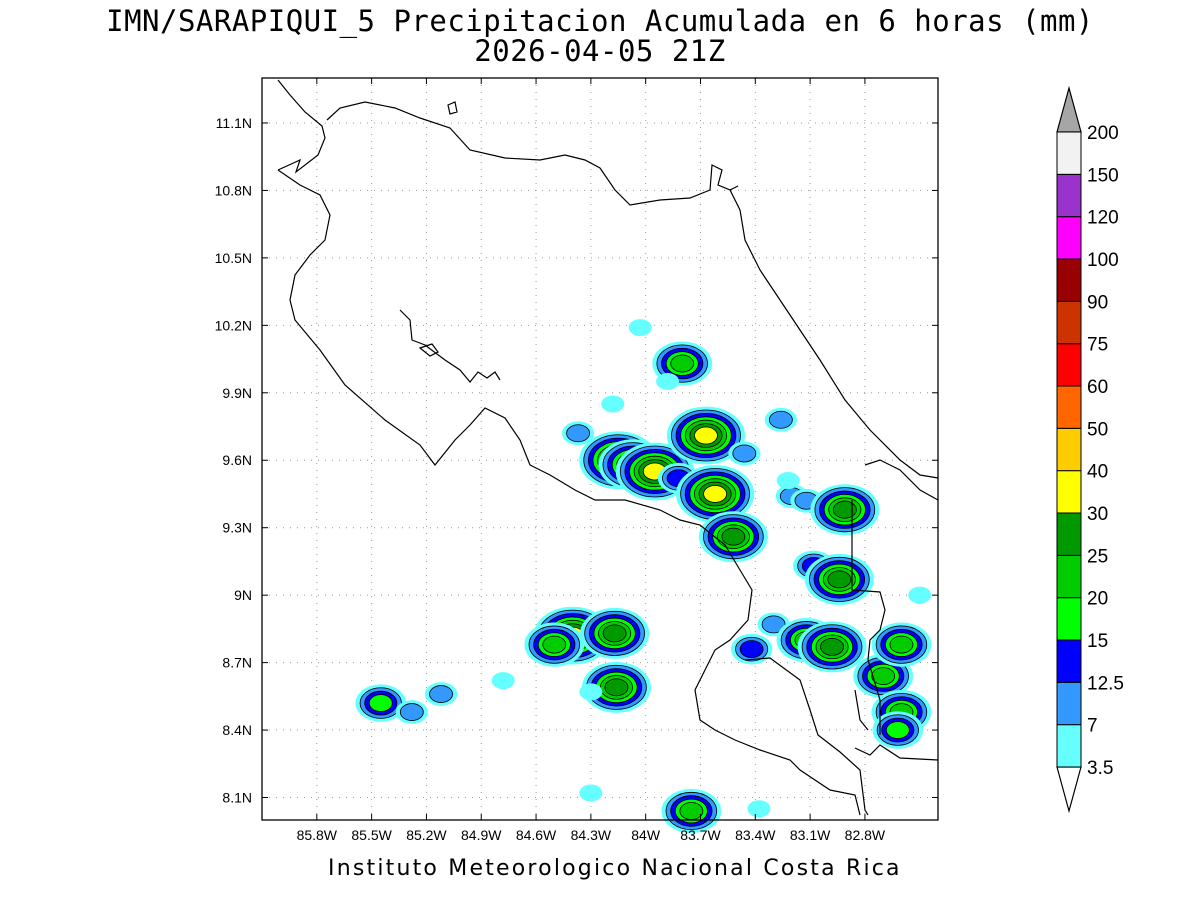  Describe the element at coordinates (810, 835) in the screenshot. I see `lon-tick-label: 83.1W` at that location.